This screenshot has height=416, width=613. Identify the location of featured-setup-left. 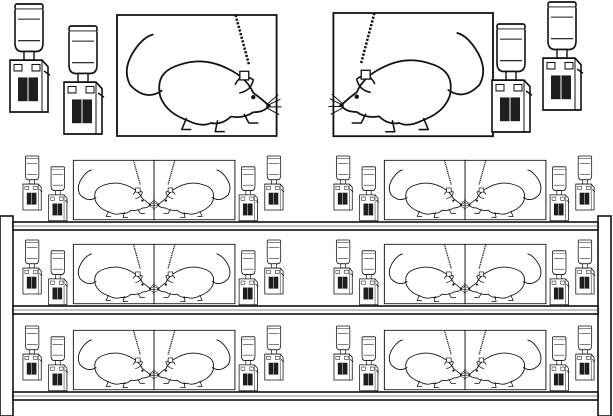
(145, 69).